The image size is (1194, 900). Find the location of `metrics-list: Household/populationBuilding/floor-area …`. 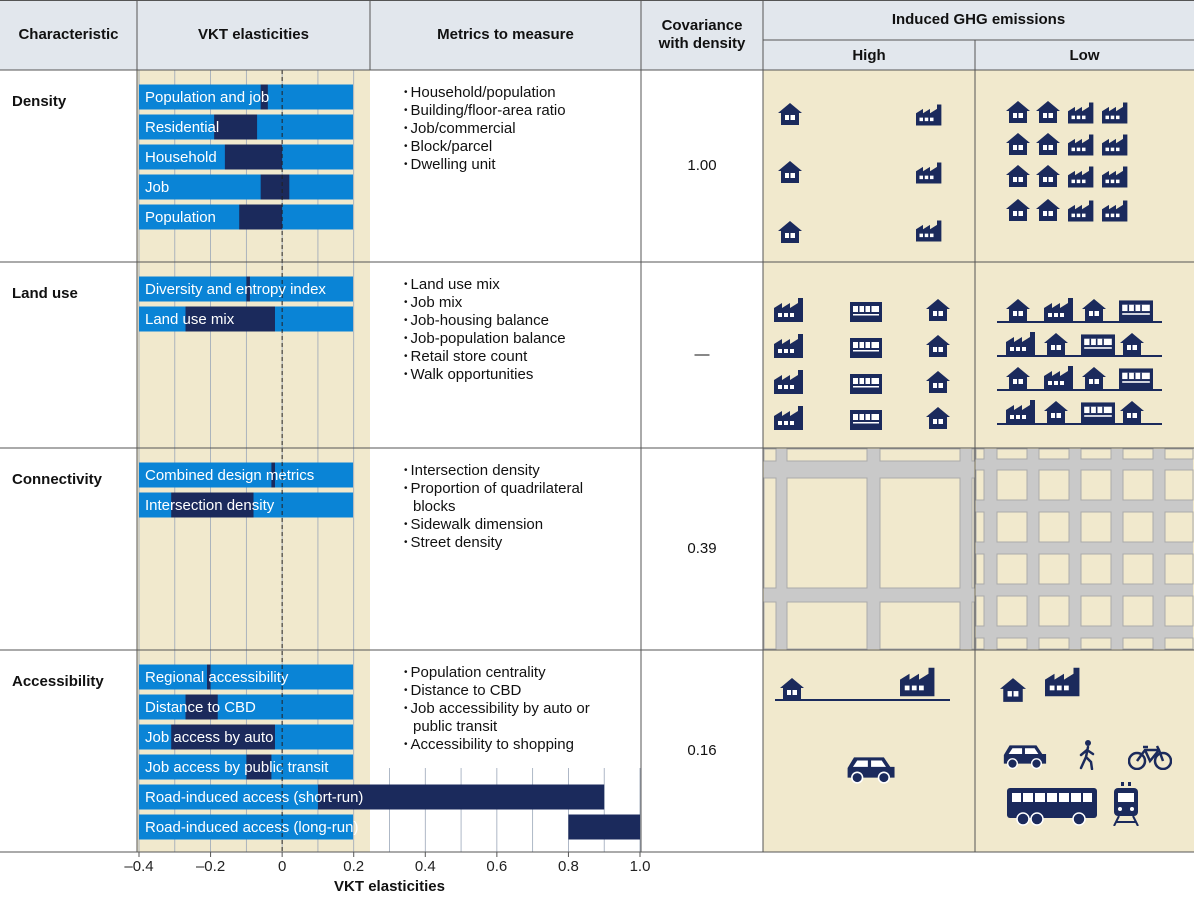

metrics-list: Household/populationBuilding/floor-area … is located at coordinates (515, 129).